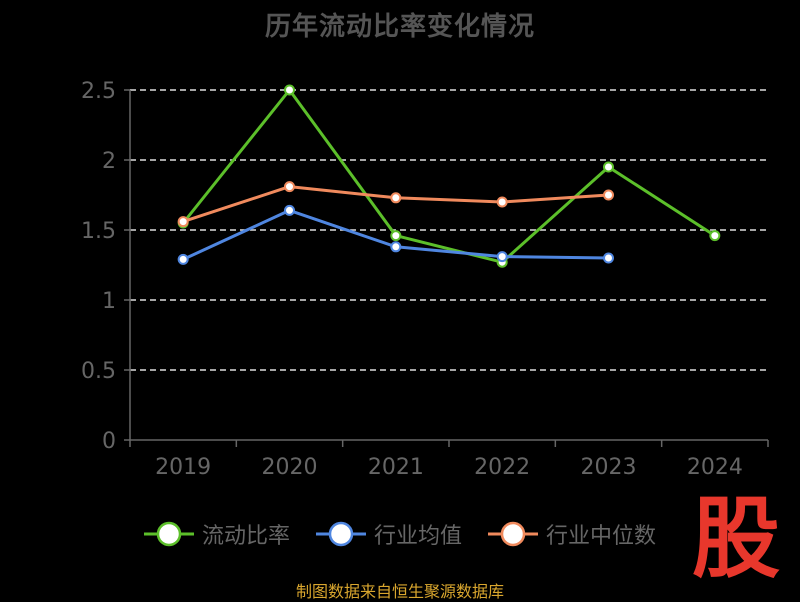 The height and width of the screenshot is (602, 800). I want to click on x-tick-label: 2024, so click(715, 467).